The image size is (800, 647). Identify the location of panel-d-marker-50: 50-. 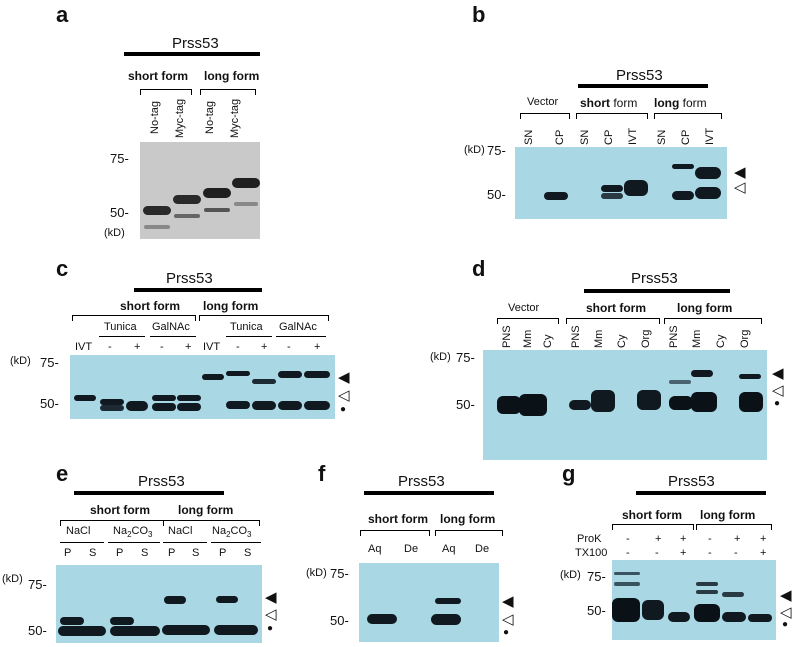
(465, 404).